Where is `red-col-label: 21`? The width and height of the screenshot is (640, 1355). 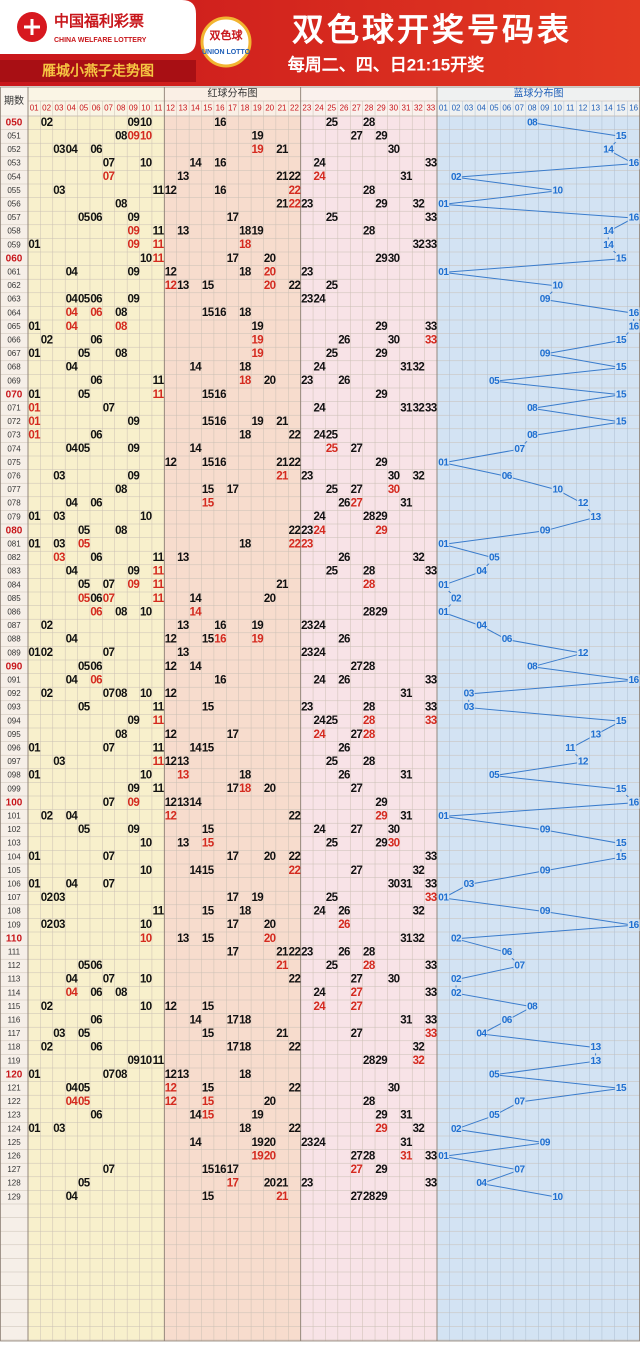
red-col-label: 21 is located at coordinates (282, 108).